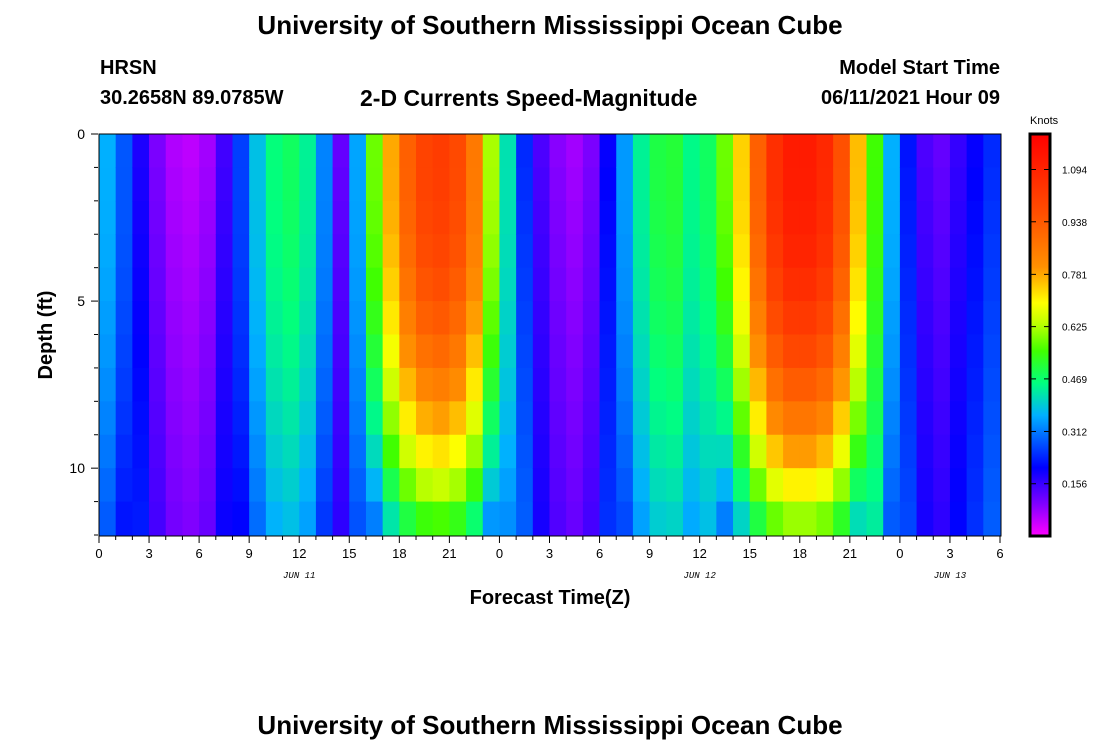 Image resolution: width=1100 pixels, height=750 pixels. Describe the element at coordinates (83, 331) in the screenshot. I see `y-axis: 0 5 10` at that location.